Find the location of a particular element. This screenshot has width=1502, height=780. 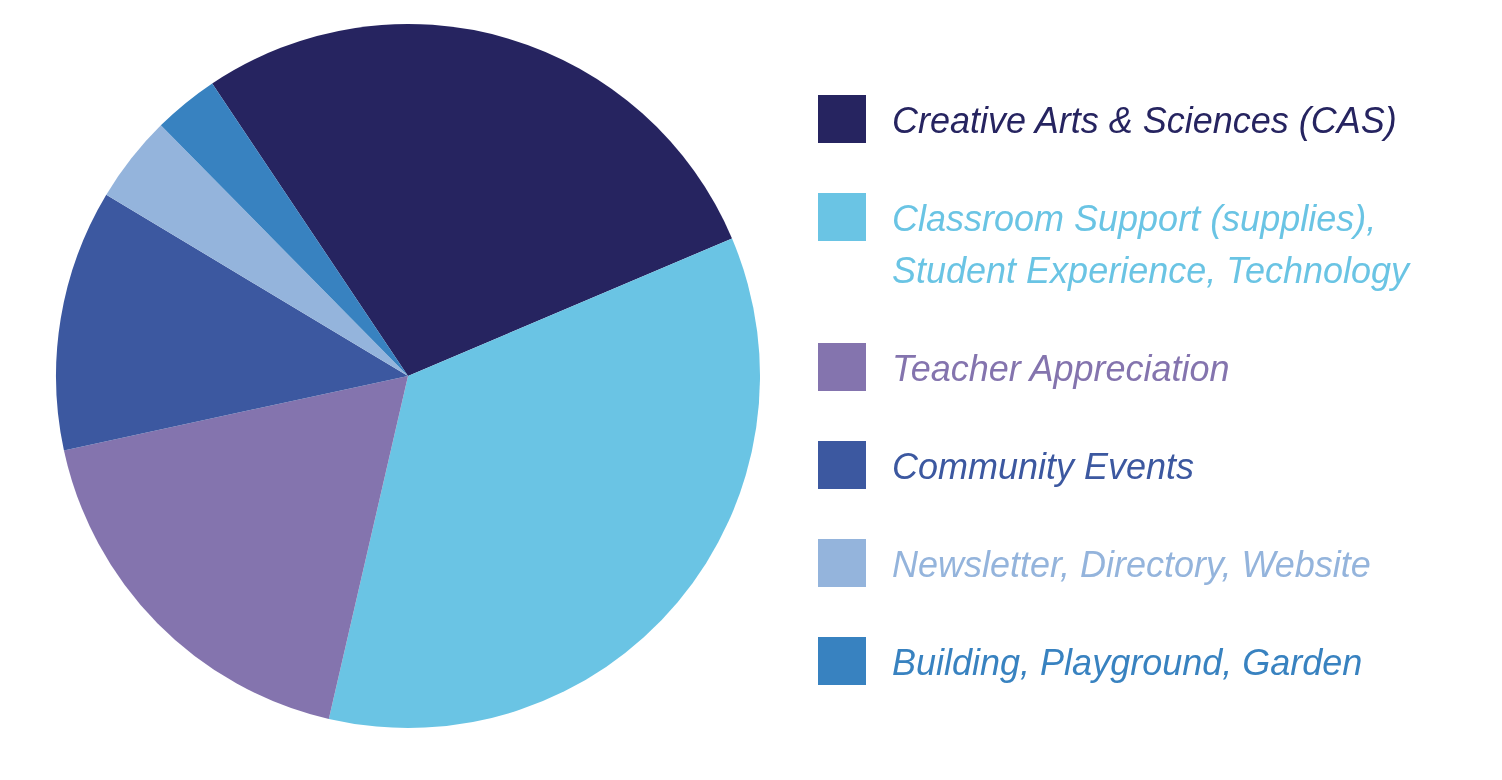

legend-label: Community Events is located at coordinates (1044, 467).